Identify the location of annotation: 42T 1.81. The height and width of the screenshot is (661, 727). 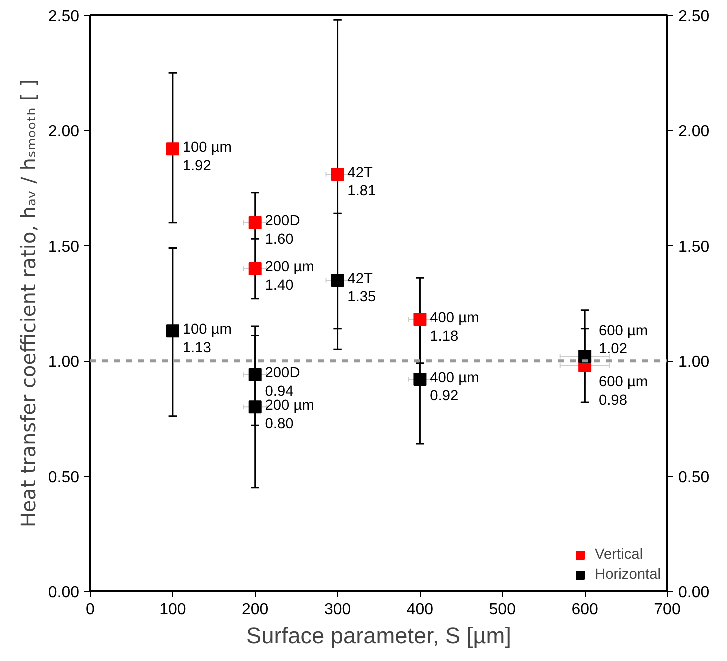
(362, 182).